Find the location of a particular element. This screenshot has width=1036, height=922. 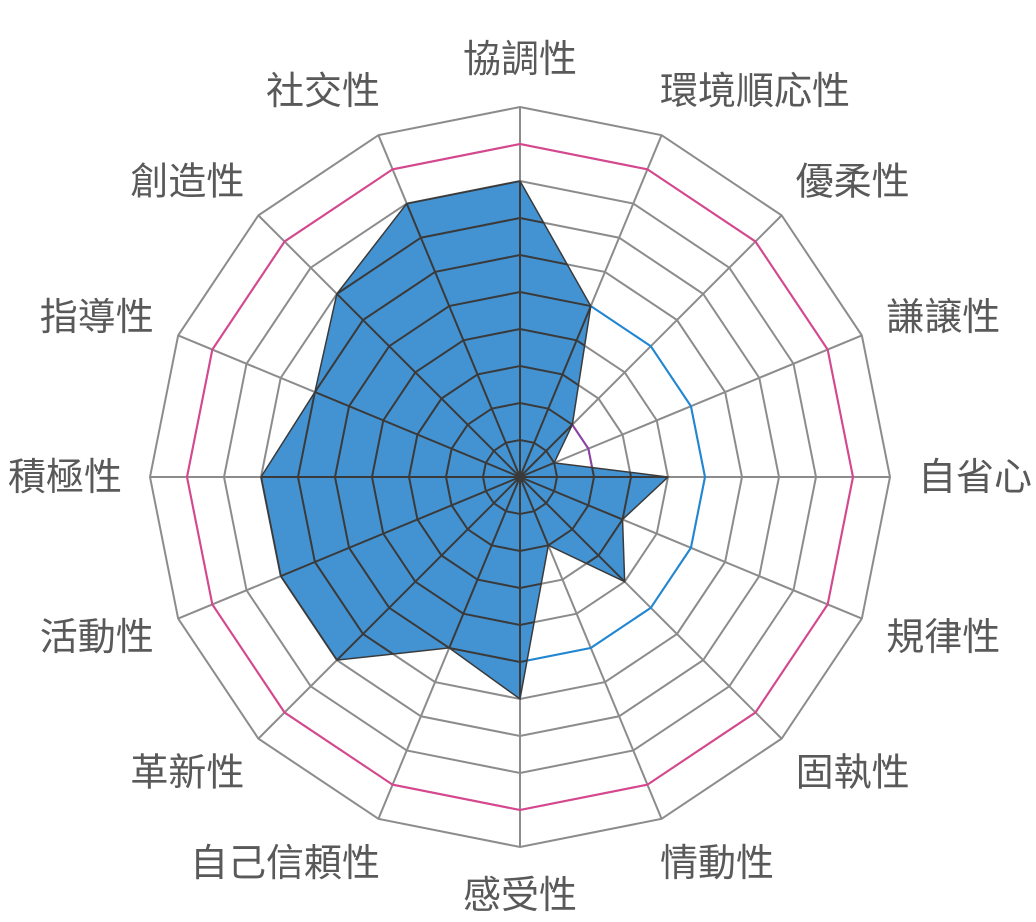

axis-label: 優柔性 is located at coordinates (853, 181).